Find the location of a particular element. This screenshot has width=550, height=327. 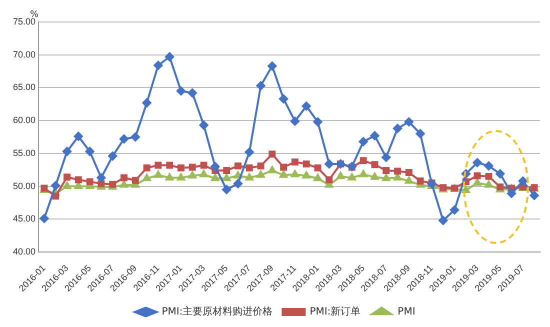

y-tick-label: 70.00 is located at coordinates (24, 54).